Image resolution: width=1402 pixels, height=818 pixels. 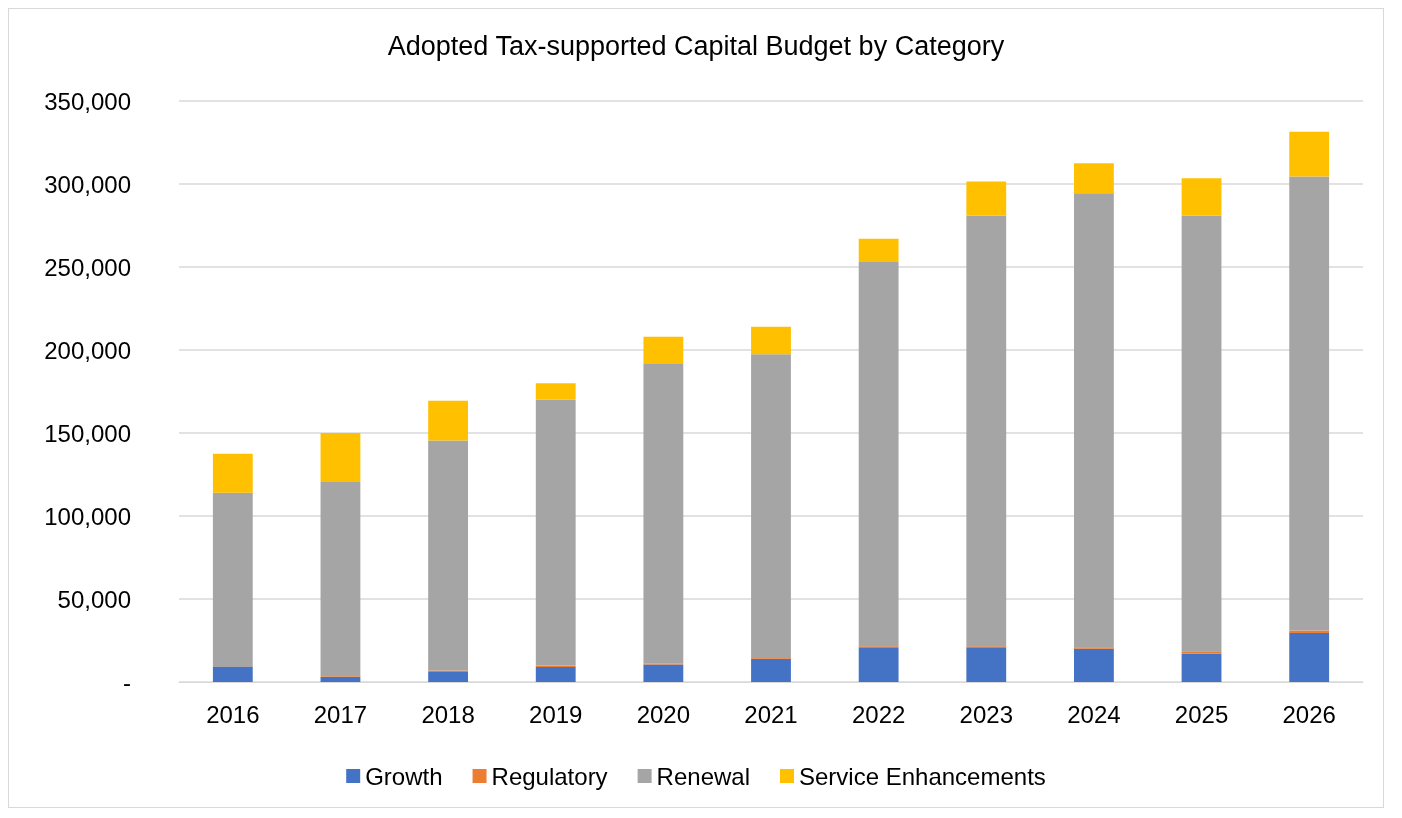 I want to click on x-tick-label: 2020, so click(x=663, y=714).